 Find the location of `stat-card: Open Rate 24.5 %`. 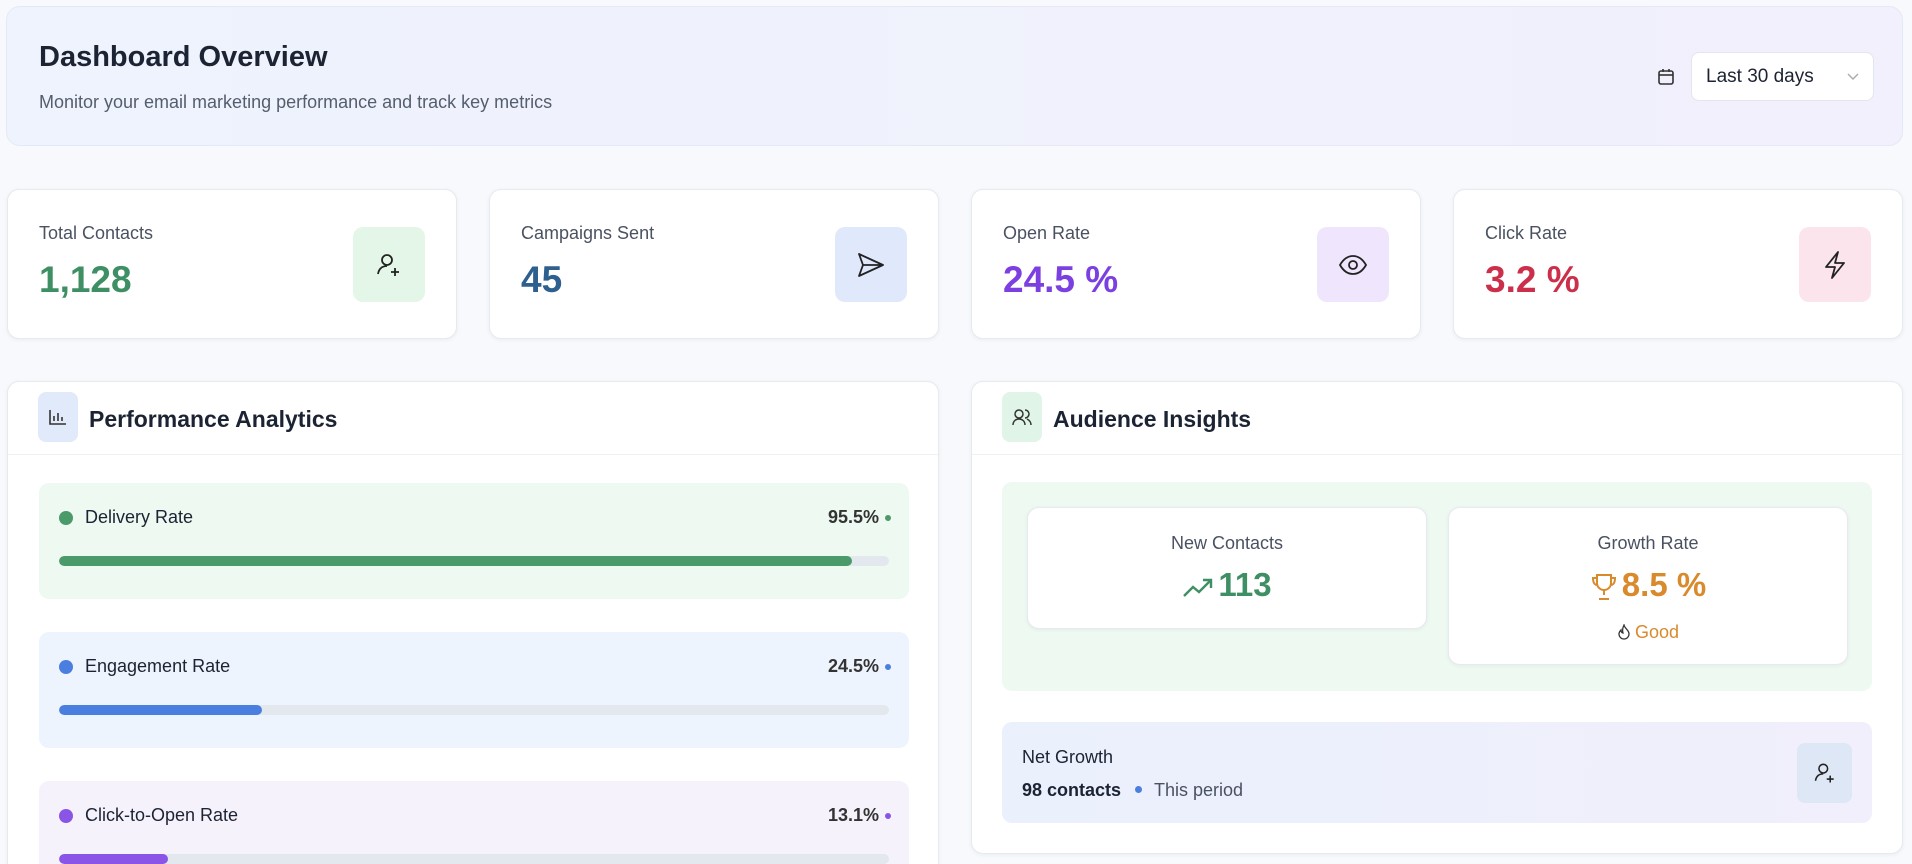

stat-card: Open Rate 24.5 % is located at coordinates (1196, 264).